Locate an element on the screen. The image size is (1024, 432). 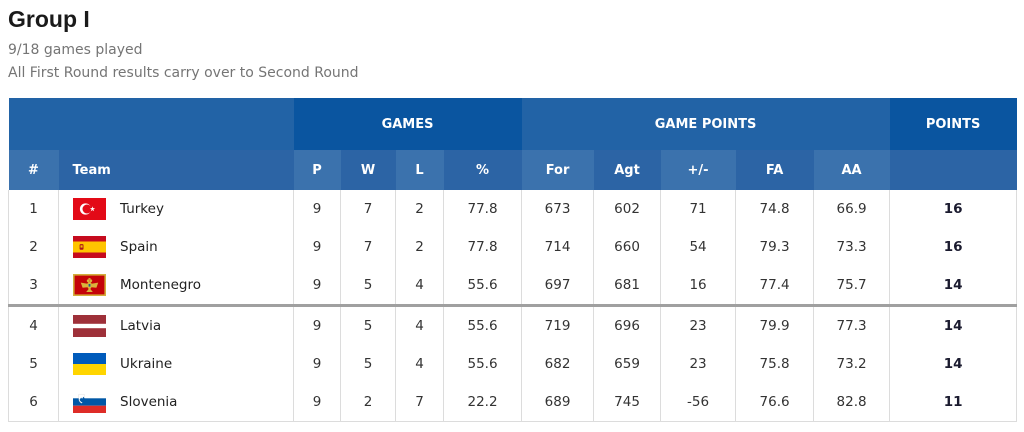
team-name-link: Latvia is located at coordinates (141, 326).